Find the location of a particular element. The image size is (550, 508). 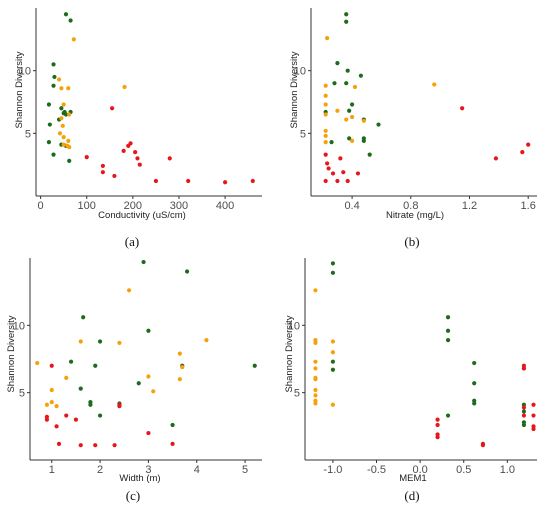

x-tick-label: 1.6 is located at coordinates (528, 206).